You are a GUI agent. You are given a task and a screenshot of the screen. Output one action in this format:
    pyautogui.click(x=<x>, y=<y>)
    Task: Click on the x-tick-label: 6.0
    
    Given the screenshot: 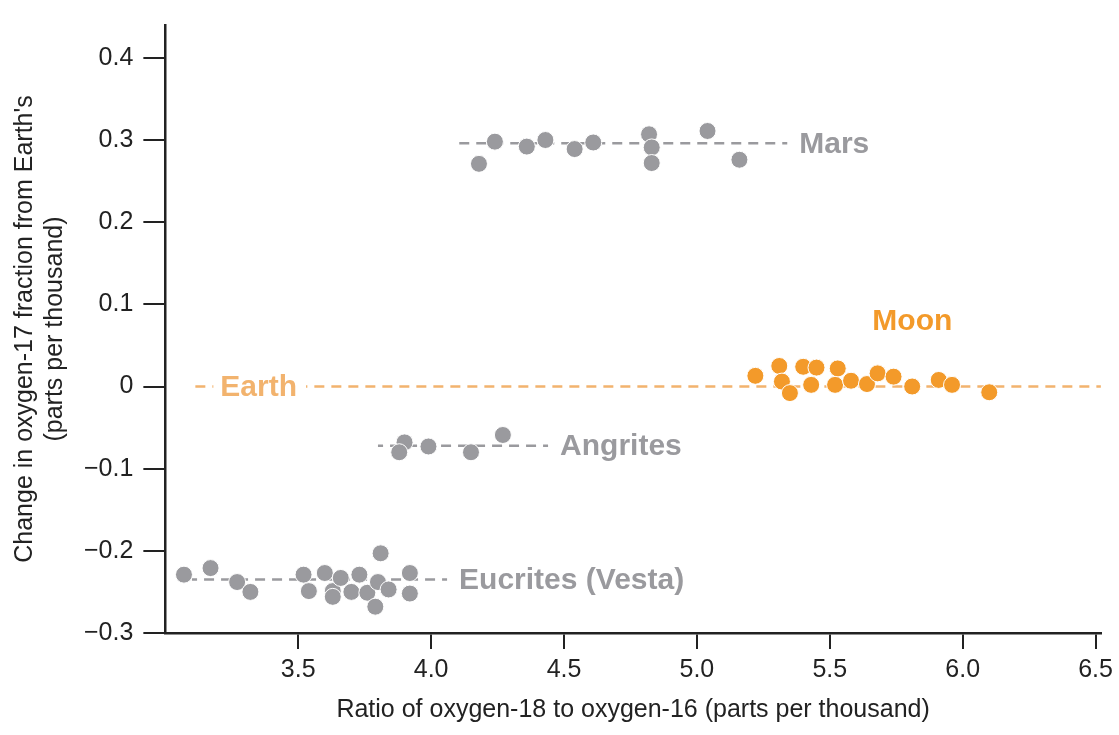 What is the action you would take?
    pyautogui.click(x=963, y=667)
    